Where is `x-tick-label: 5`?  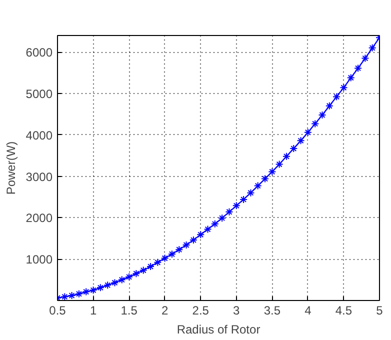
x-tick-label: 5 is located at coordinates (380, 311).